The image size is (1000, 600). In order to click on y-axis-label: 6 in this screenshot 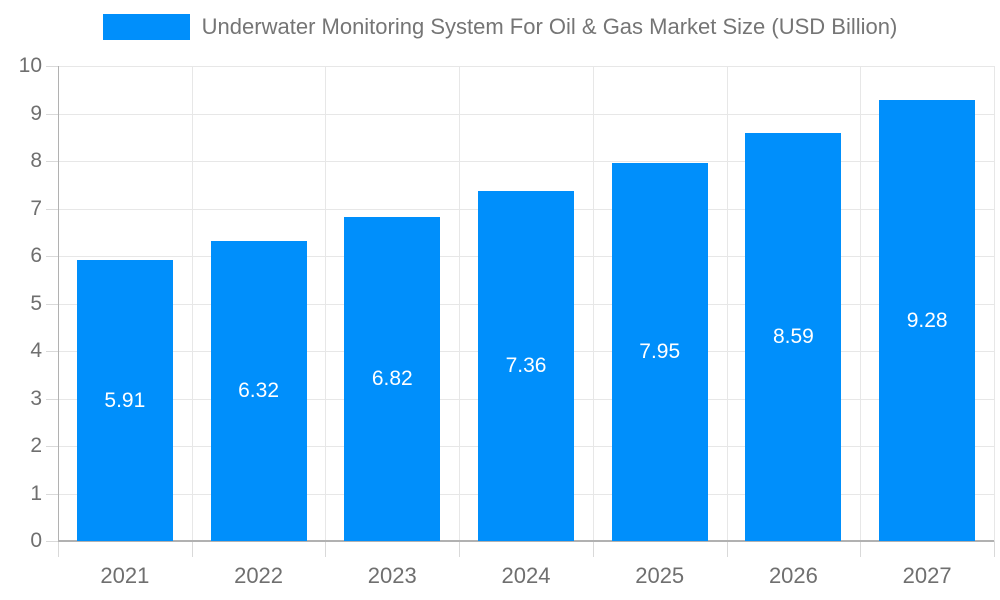, I will do `click(36, 255)`.